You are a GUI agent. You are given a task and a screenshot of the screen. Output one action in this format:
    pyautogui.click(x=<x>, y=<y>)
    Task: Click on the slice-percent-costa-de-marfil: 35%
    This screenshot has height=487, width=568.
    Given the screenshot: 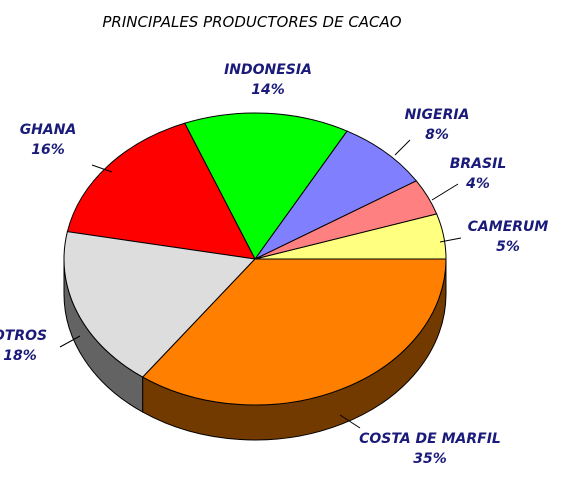 What is the action you would take?
    pyautogui.click(x=430, y=459)
    